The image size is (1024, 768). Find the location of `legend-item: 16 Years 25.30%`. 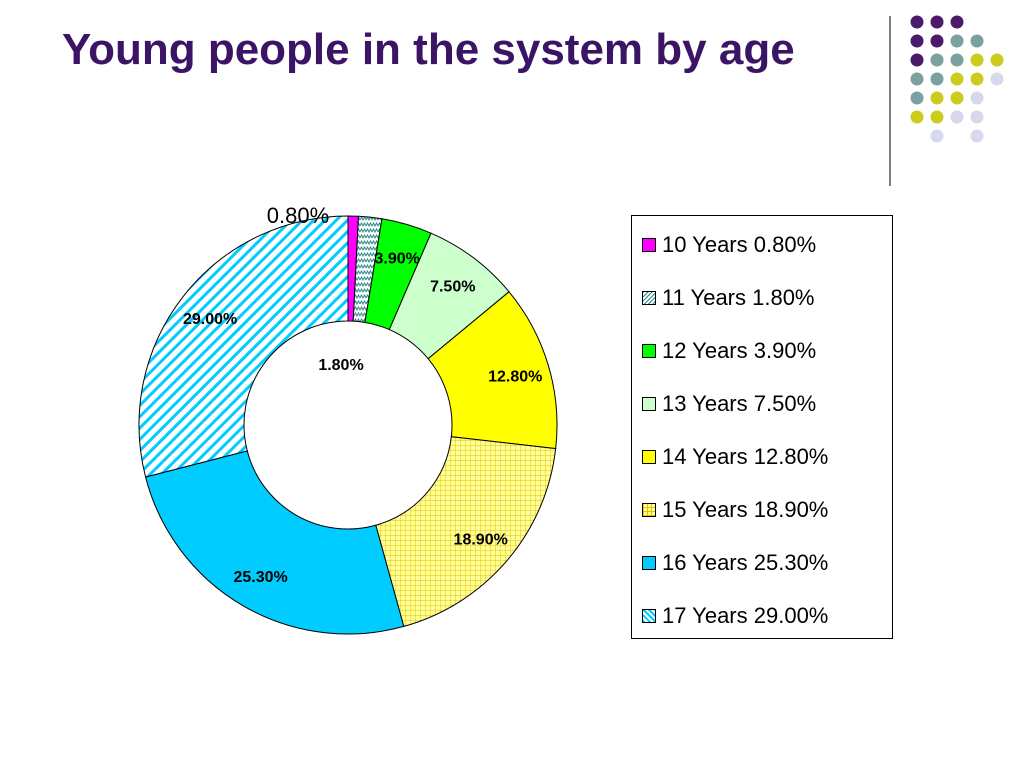

legend-item: 16 Years 25.30% is located at coordinates (735, 563).